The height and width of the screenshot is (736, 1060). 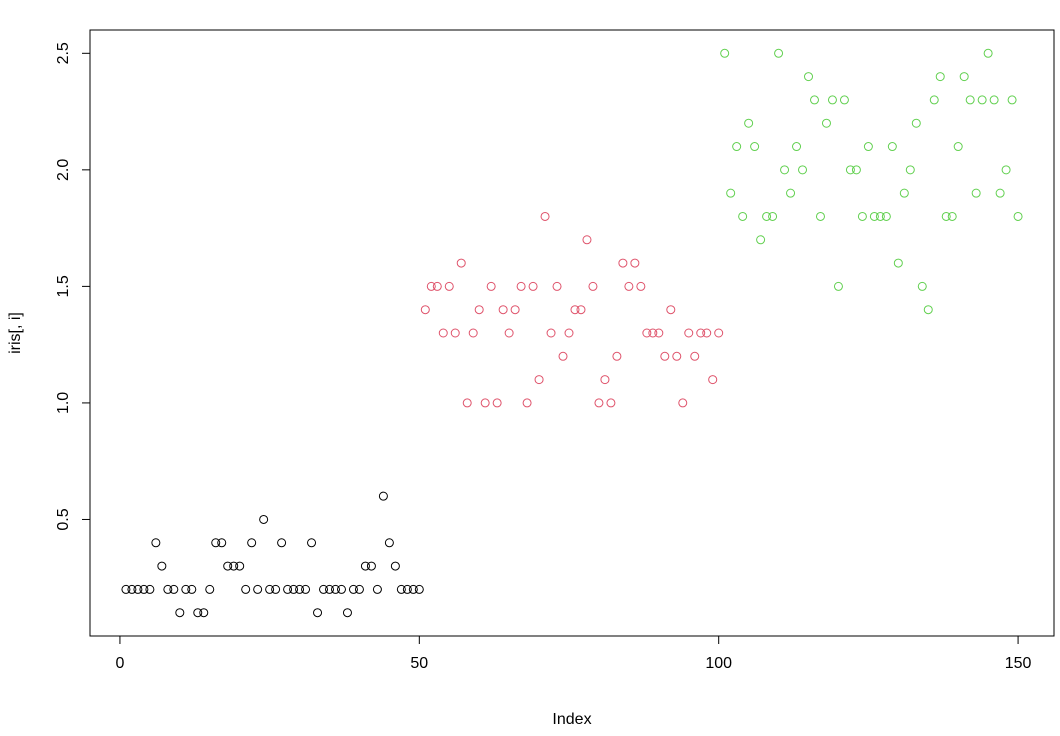 What do you see at coordinates (718, 663) in the screenshot?
I see `x-tick-label: 100` at bounding box center [718, 663].